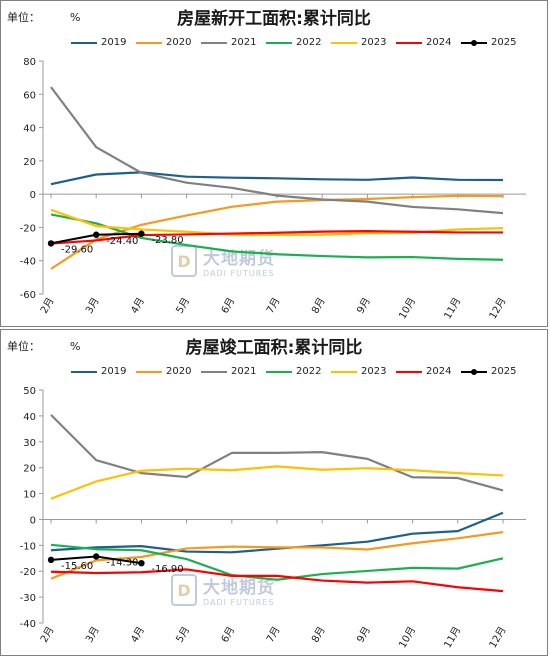 This screenshot has height=657, width=550. What do you see at coordinates (474, 371) in the screenshot?
I see `legend-marker` at bounding box center [474, 371].